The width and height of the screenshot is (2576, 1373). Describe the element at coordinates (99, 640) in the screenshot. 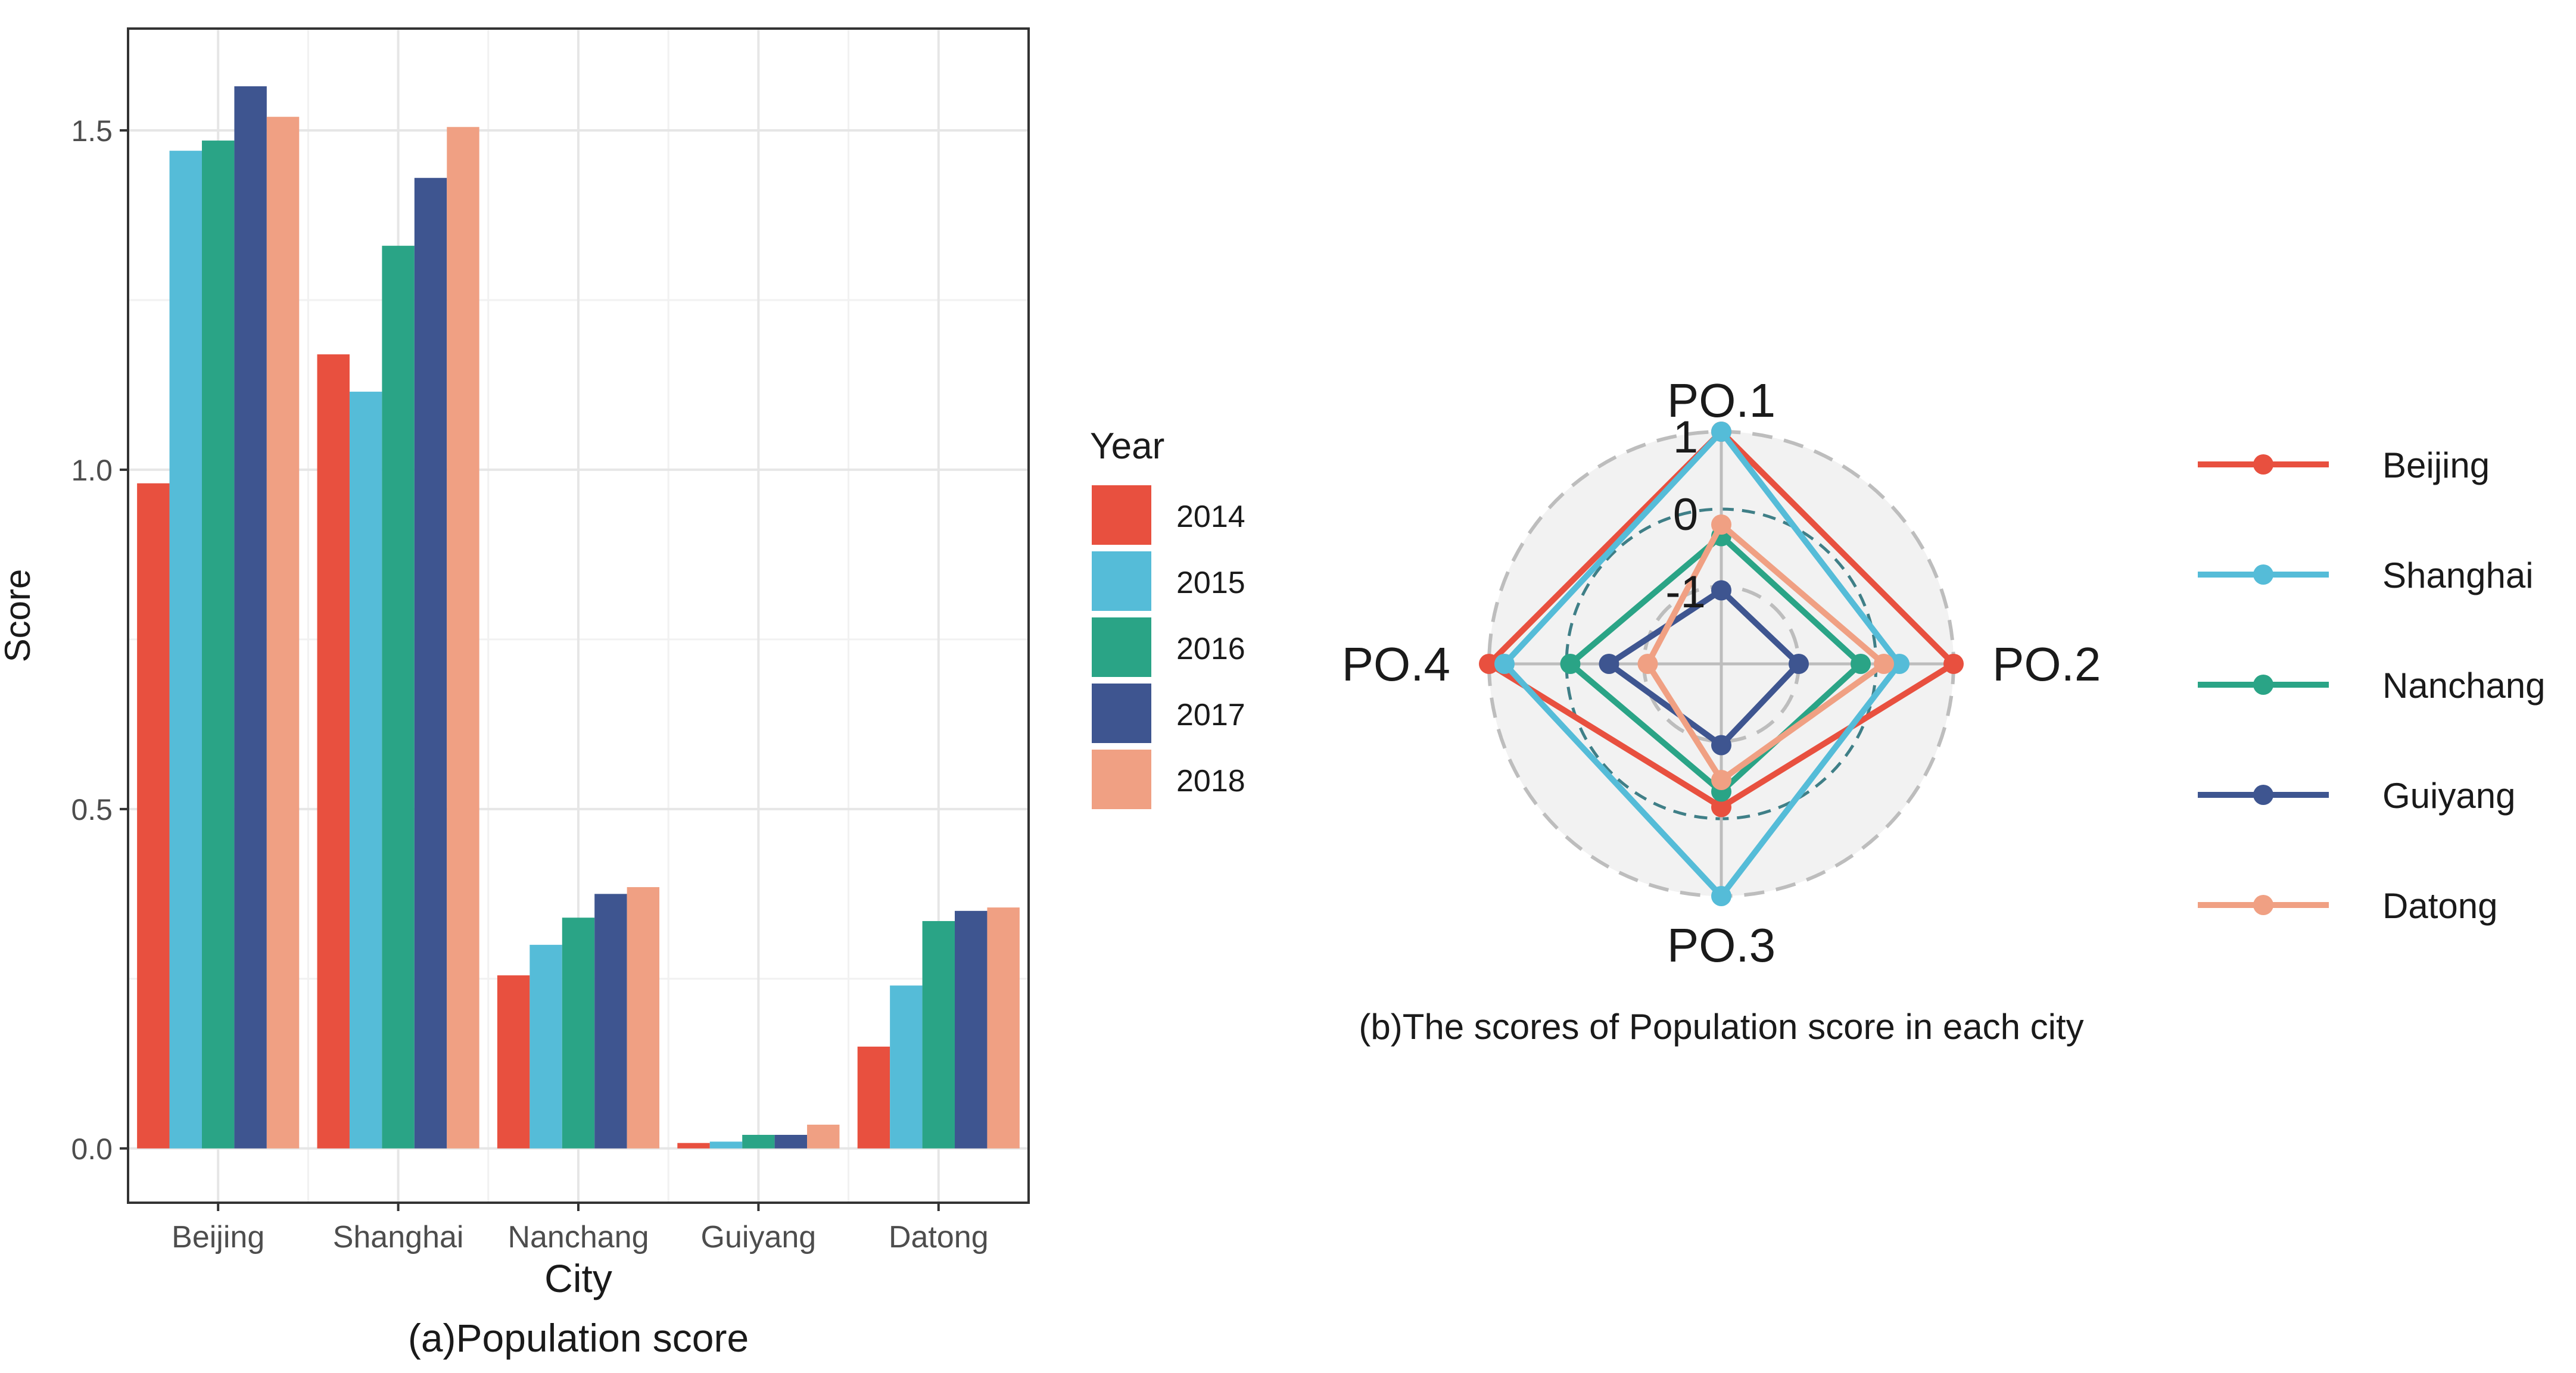

I see `bar-y-axis-ticks: 0.0 0.5 1.0 1.5` at that location.